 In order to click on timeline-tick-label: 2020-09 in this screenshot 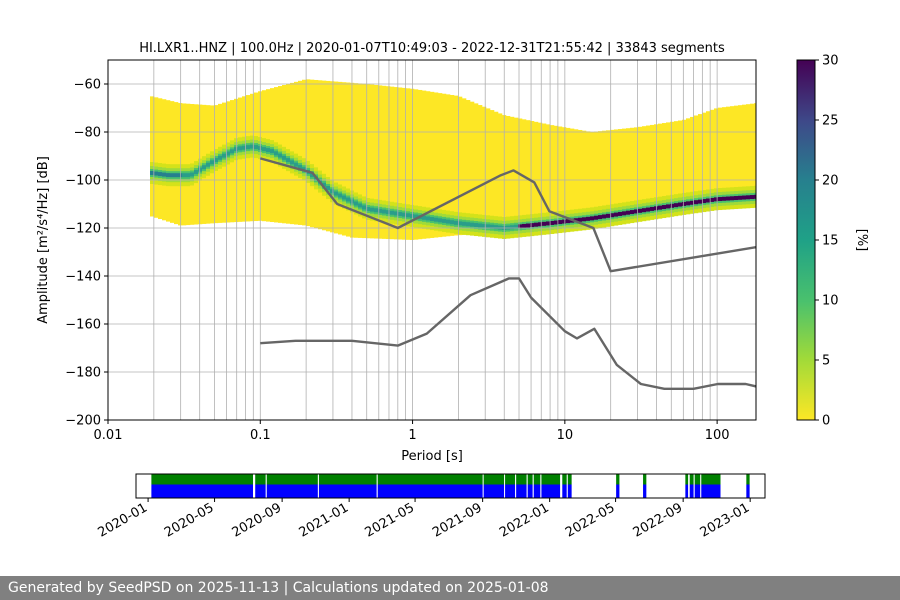, I will do `click(257, 520)`.